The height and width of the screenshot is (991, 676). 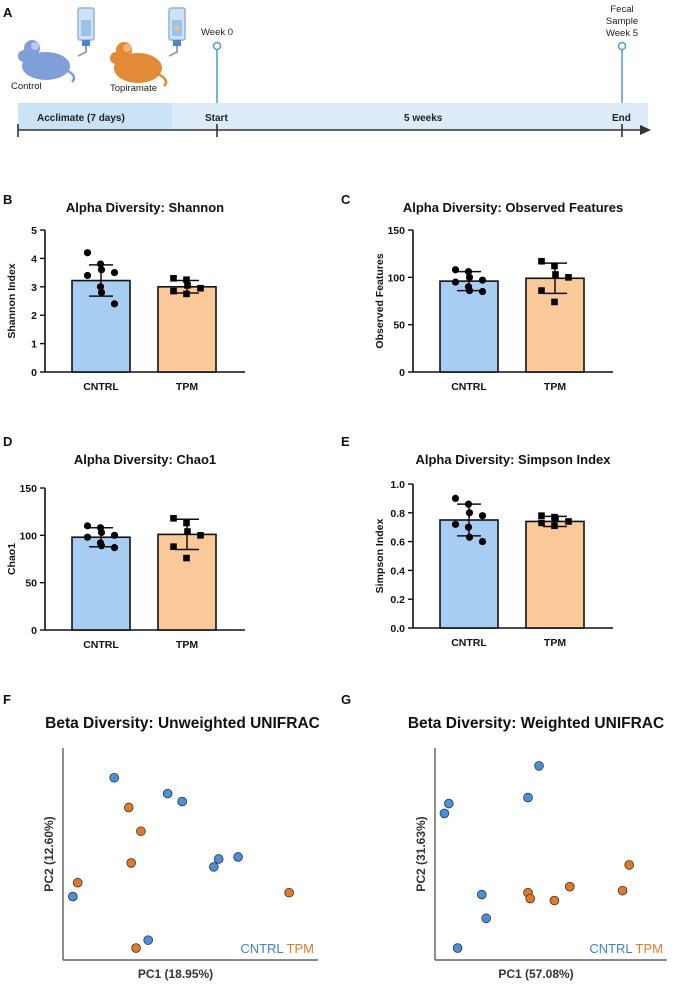 I want to click on y-tick-label: 0.8, so click(x=397, y=514).